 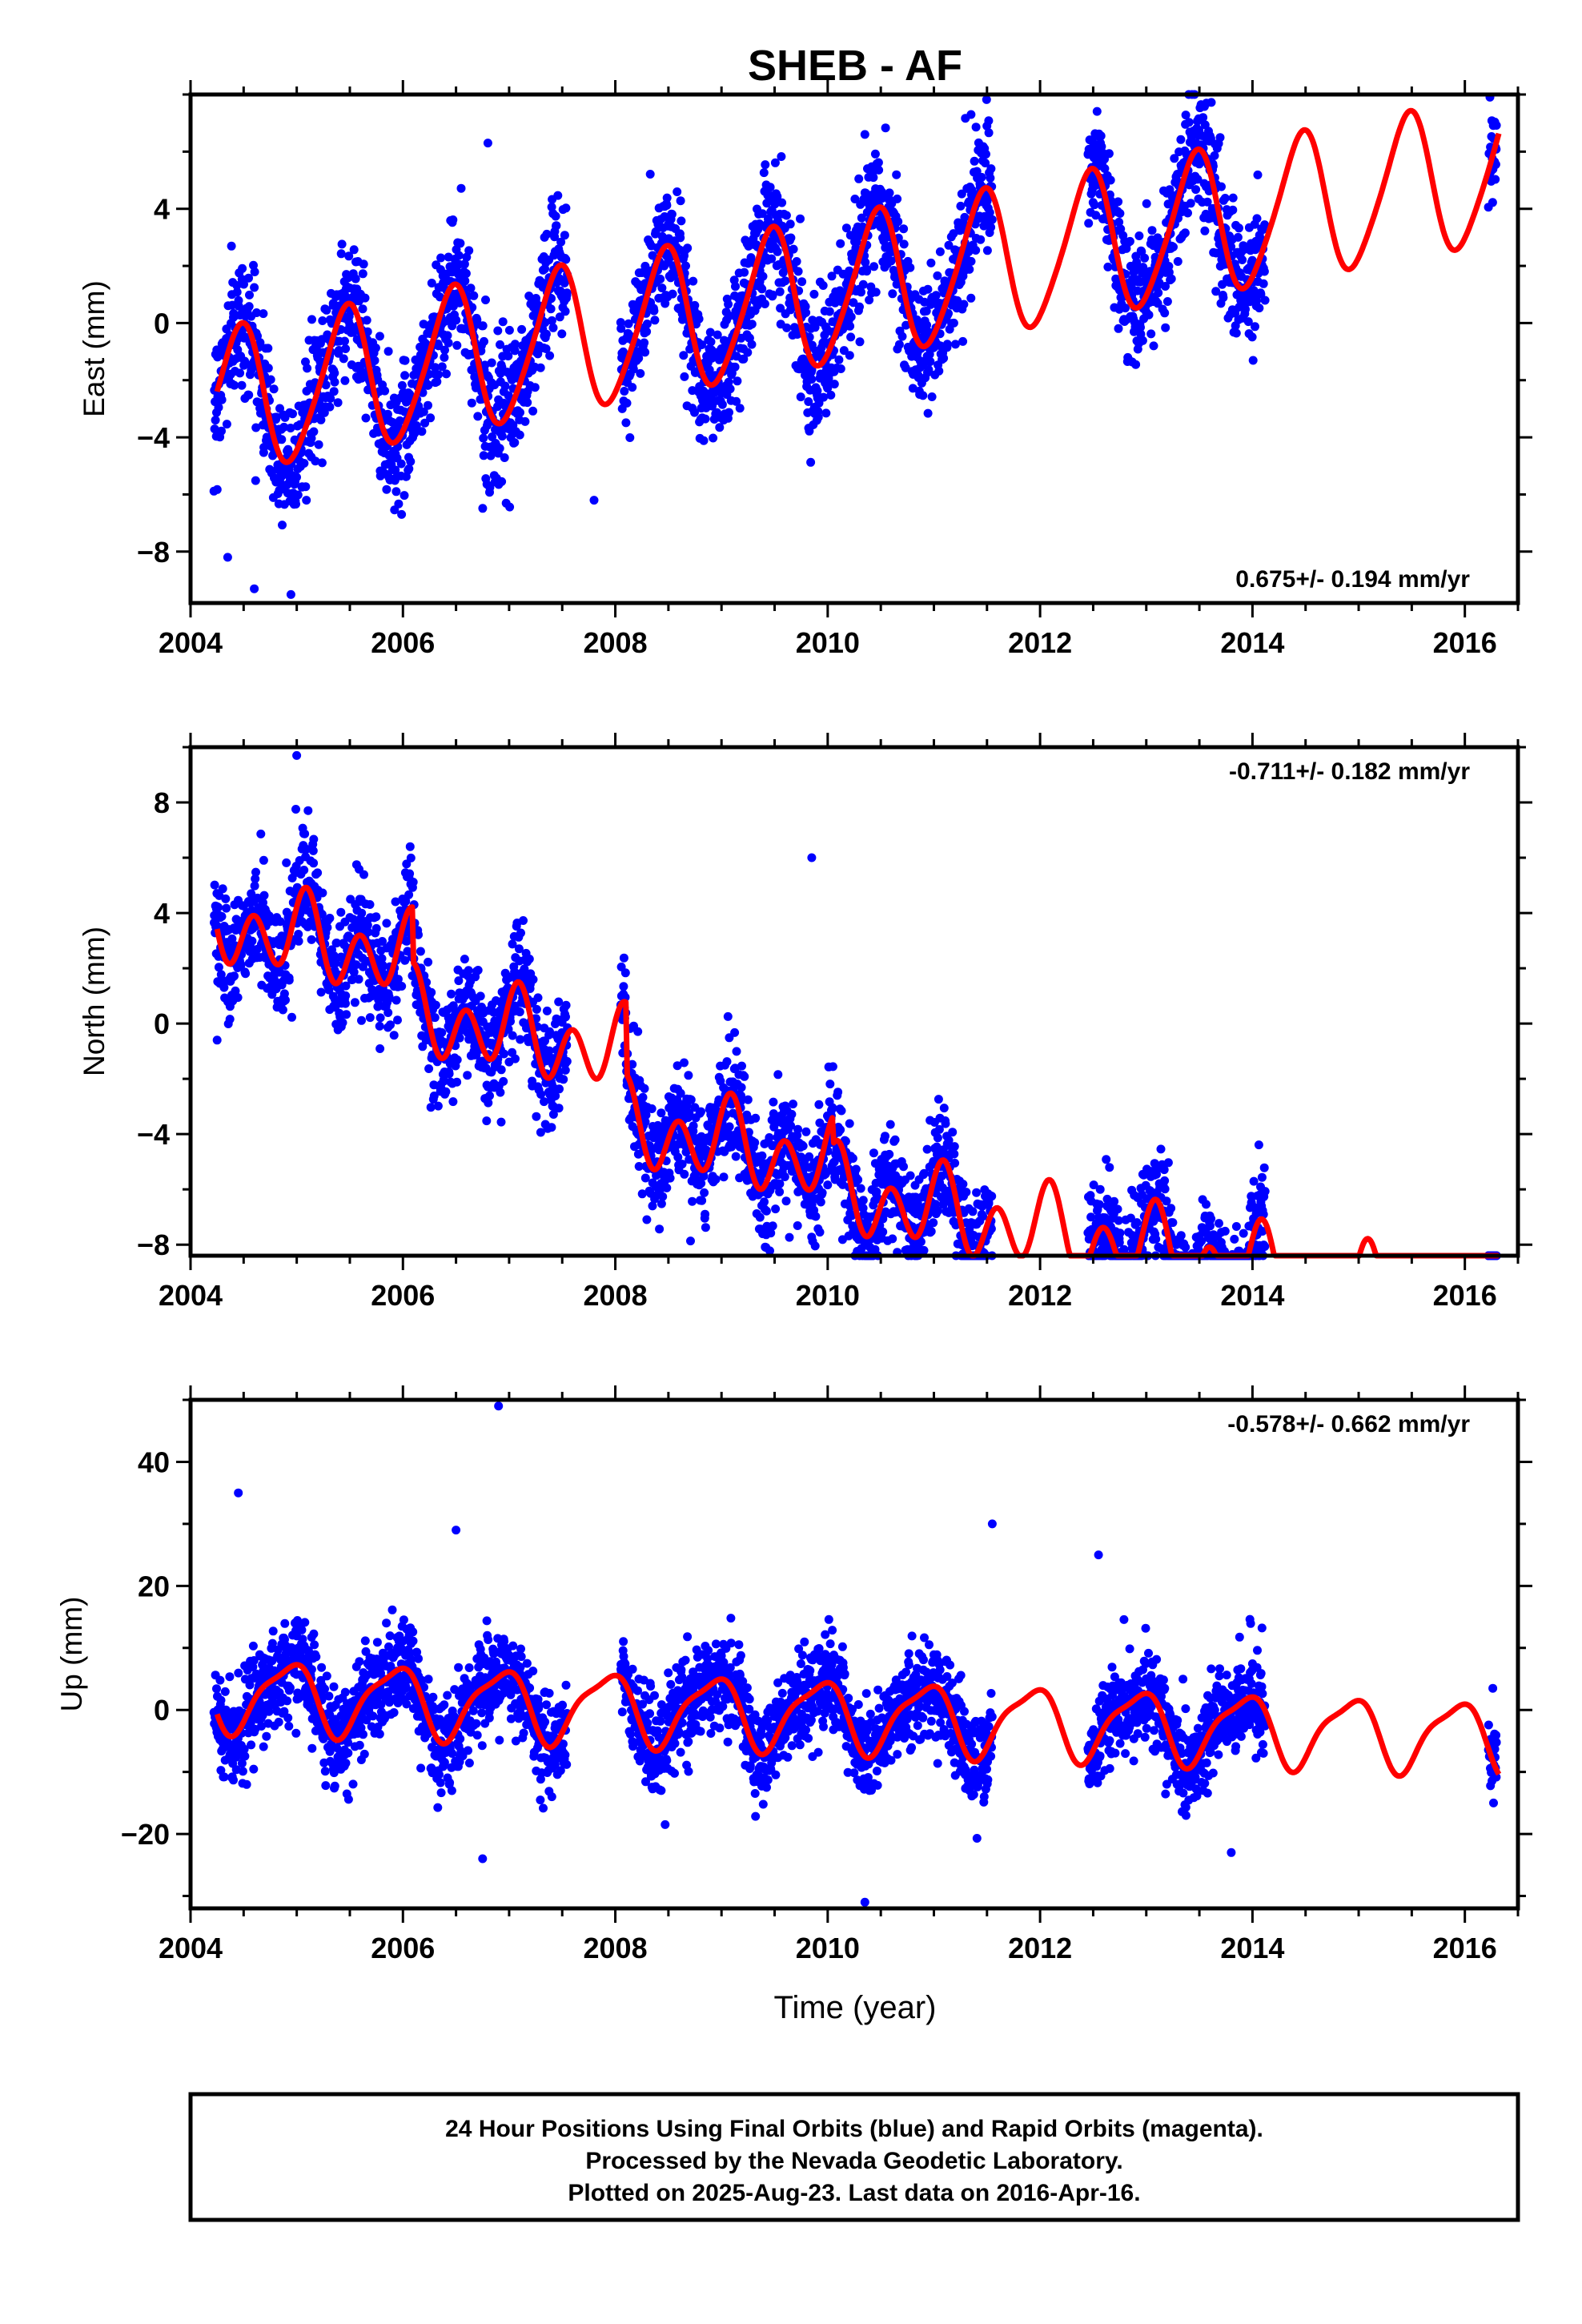 I want to click on y-tick-label: 0, so click(x=162, y=323).